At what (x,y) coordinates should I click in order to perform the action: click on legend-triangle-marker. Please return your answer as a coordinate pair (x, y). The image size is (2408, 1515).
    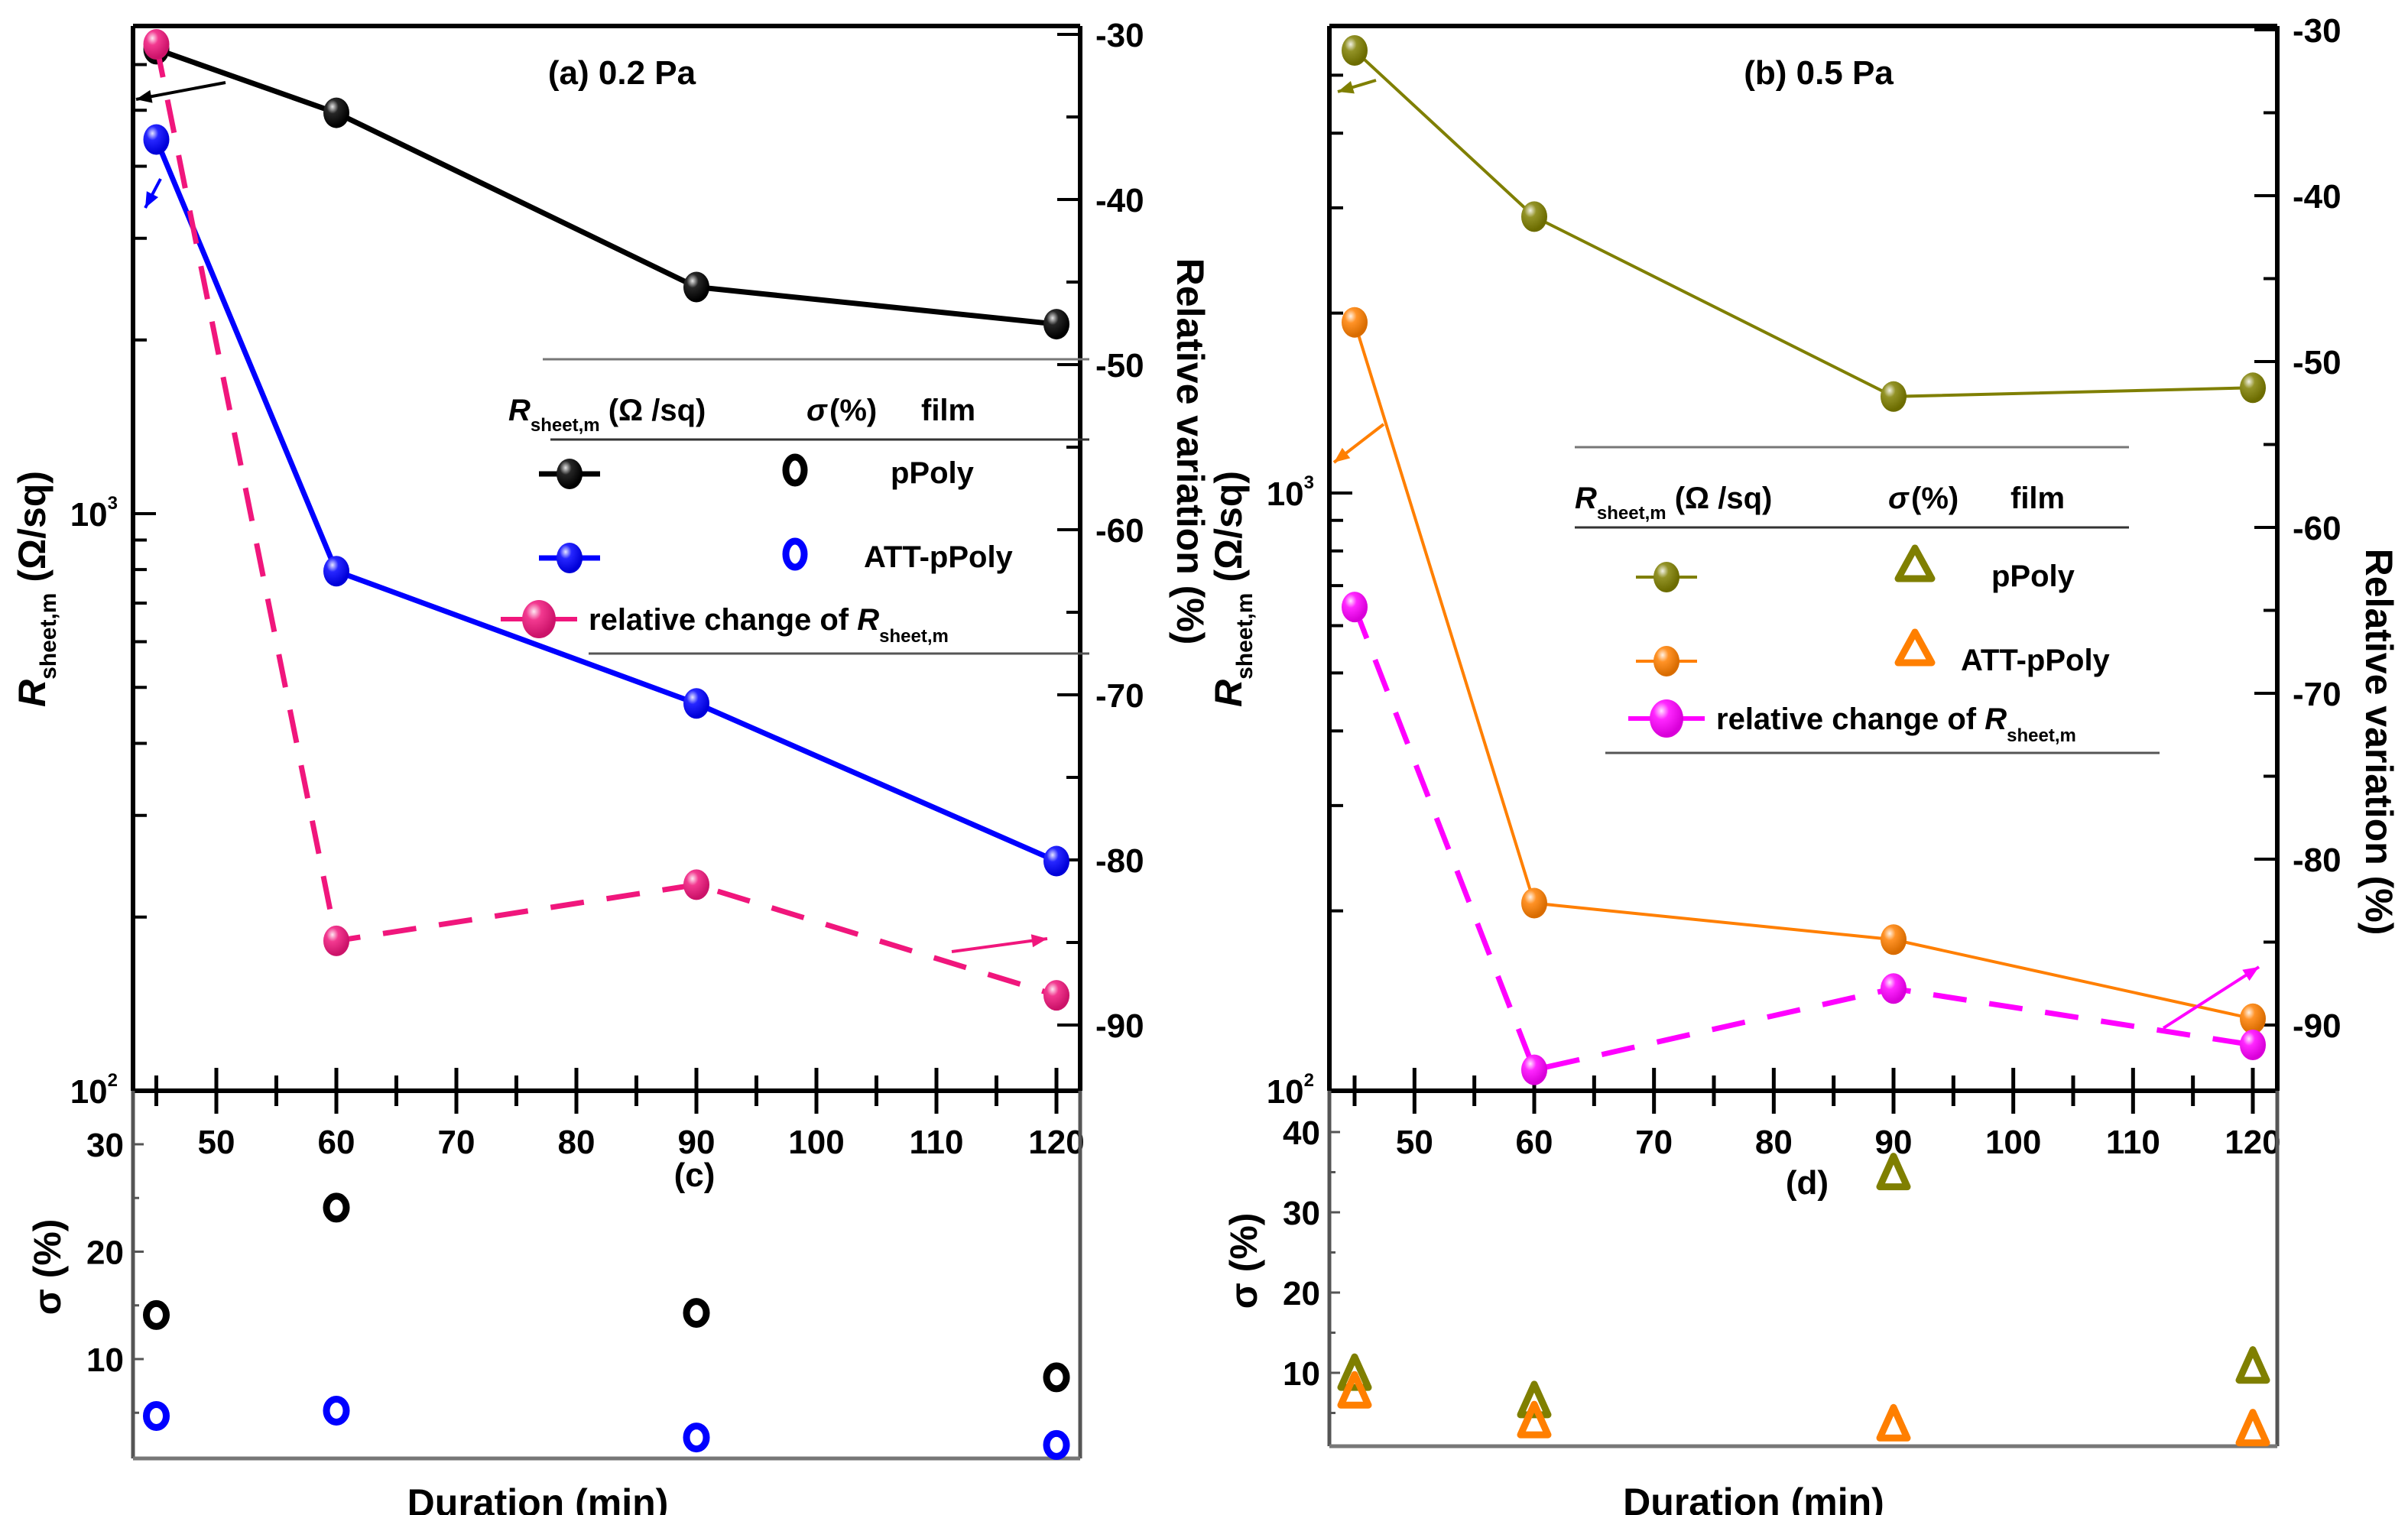
    Looking at the image, I should click on (1915, 563).